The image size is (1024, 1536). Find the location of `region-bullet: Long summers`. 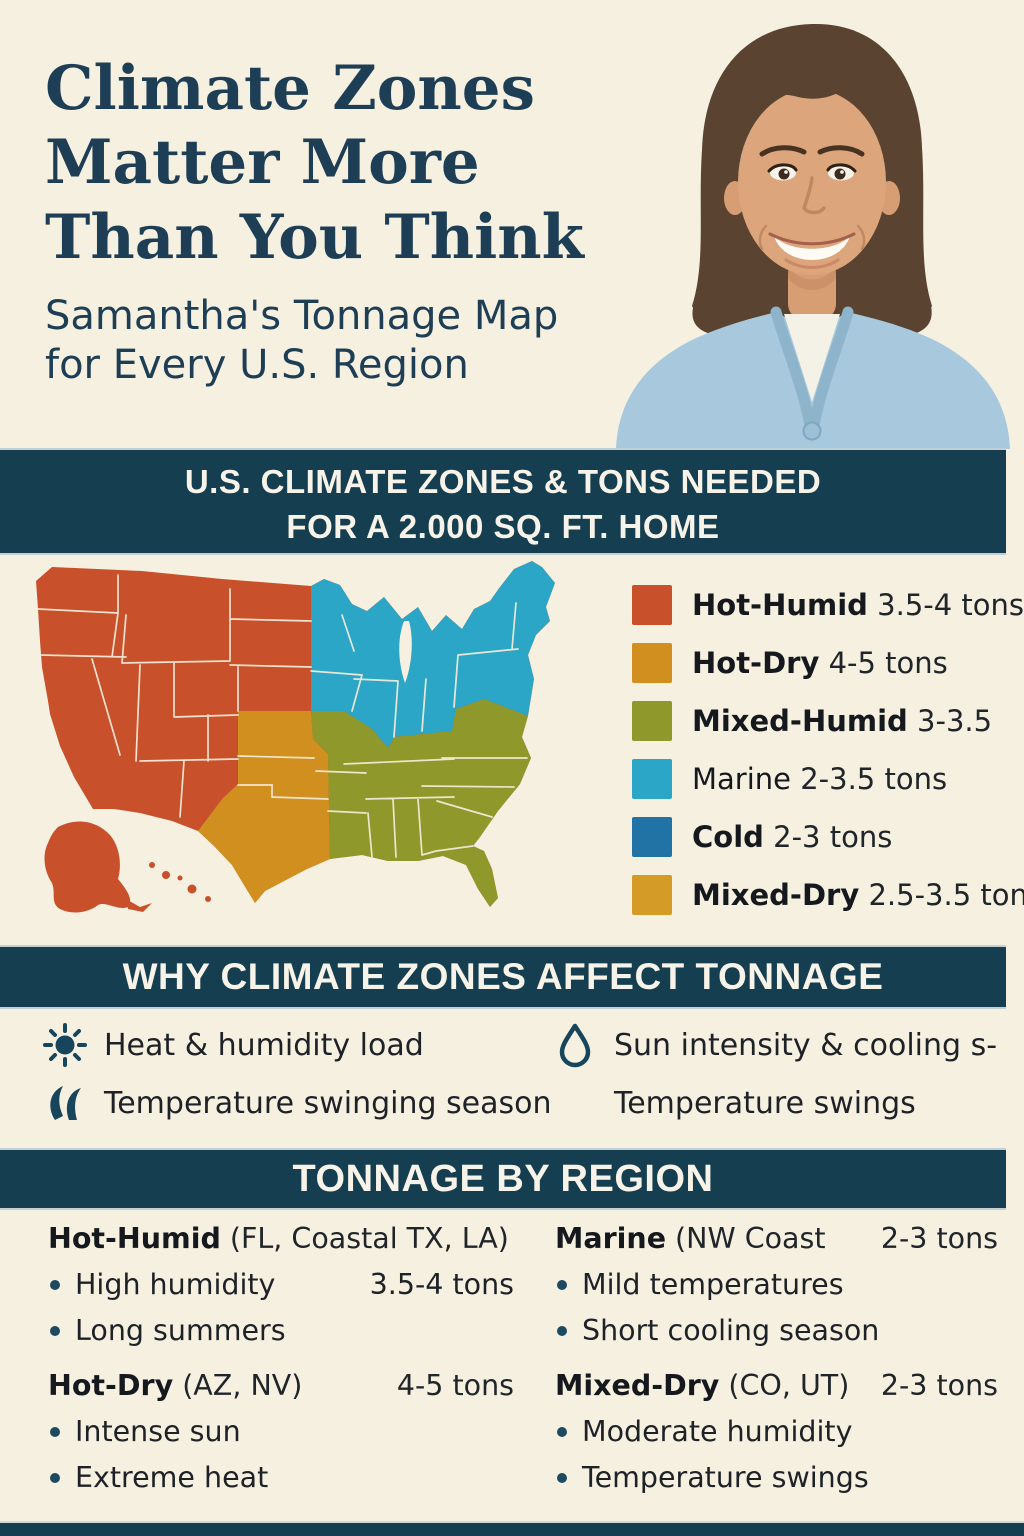

region-bullet: Long summers is located at coordinates (284, 1330).